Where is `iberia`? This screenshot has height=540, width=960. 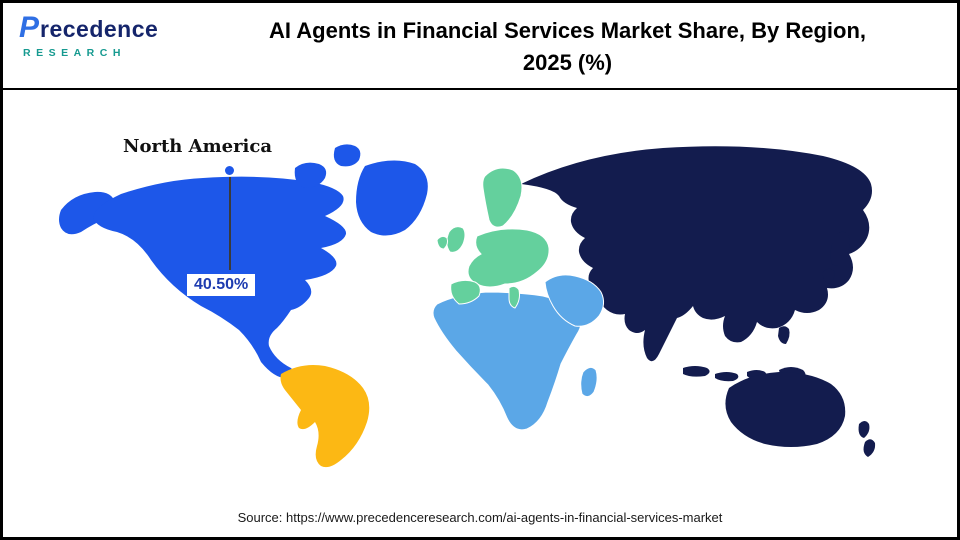 iberia is located at coordinates (465, 292).